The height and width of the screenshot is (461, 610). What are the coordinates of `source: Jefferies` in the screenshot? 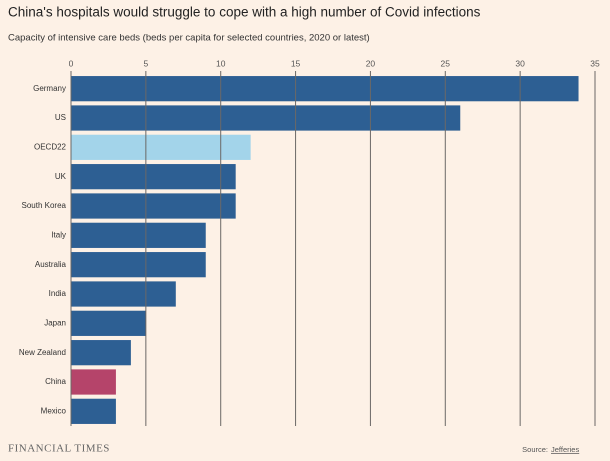 It's located at (565, 449).